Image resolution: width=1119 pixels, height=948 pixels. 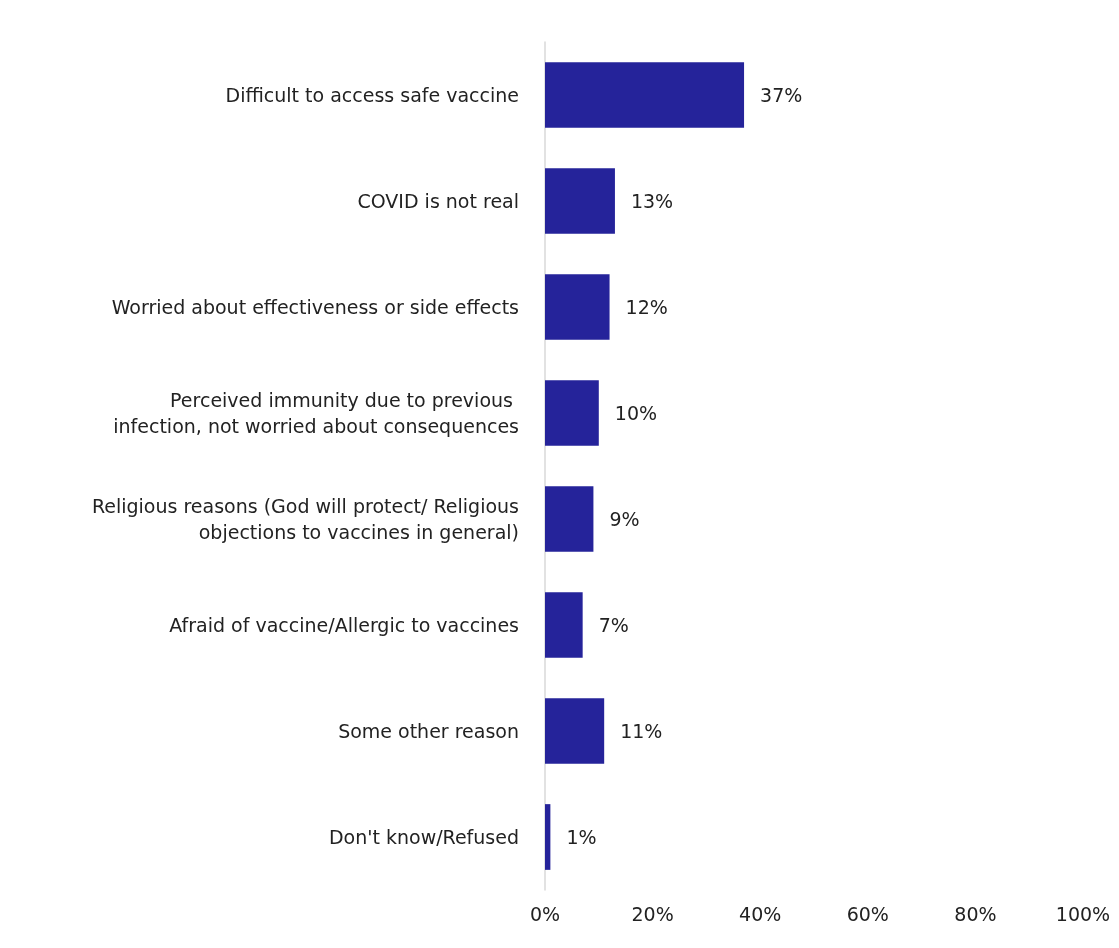 I want to click on x-tick-label: 20%, so click(x=652, y=913).